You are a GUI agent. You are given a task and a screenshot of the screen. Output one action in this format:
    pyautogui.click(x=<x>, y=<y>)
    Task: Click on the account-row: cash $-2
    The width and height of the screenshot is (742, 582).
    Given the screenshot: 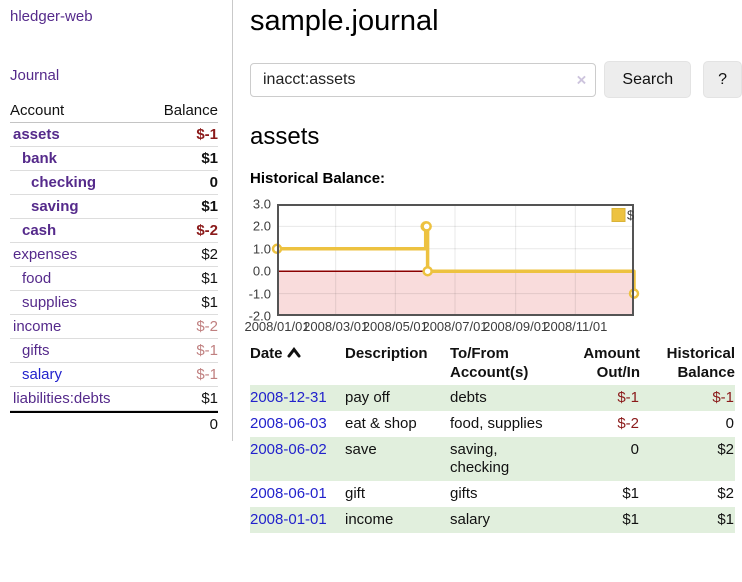 What is the action you would take?
    pyautogui.click(x=114, y=231)
    